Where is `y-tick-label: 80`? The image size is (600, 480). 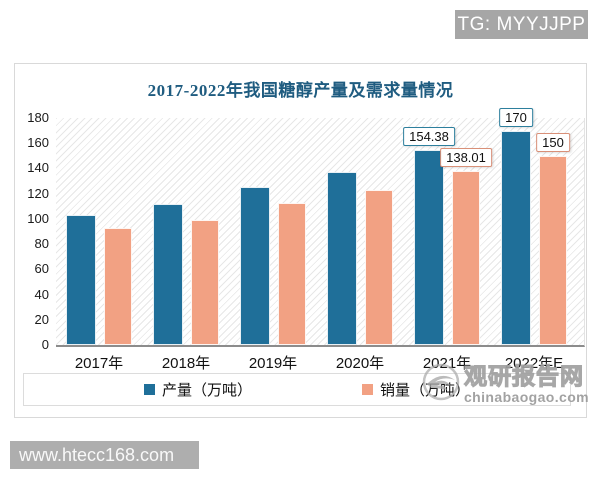 y-tick-label: 80 is located at coordinates (41, 244).